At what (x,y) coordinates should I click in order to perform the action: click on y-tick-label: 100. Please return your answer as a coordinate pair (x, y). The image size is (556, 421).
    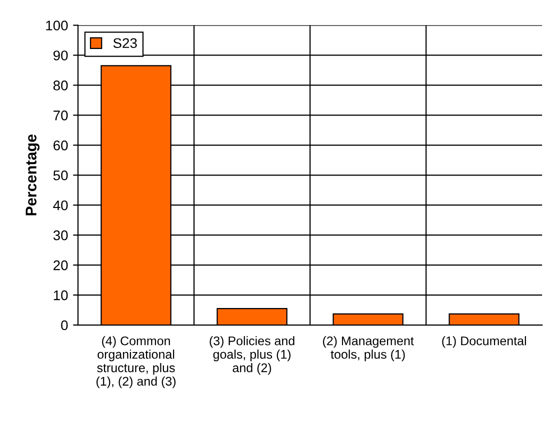
    Looking at the image, I should click on (57, 25).